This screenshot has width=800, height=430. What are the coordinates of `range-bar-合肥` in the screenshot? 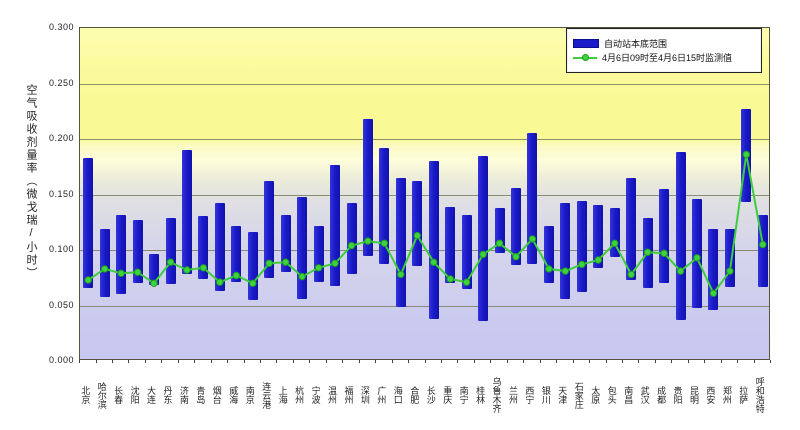 It's located at (417, 223).